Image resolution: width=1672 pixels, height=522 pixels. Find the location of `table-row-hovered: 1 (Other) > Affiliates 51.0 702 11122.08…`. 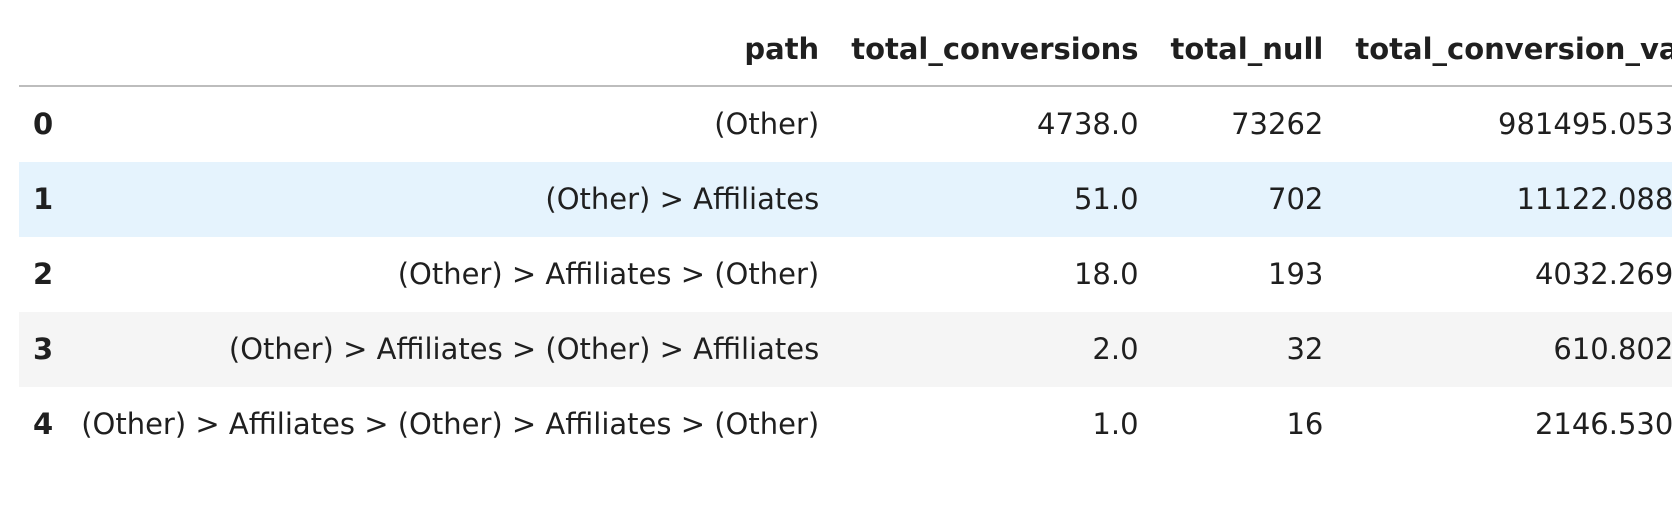

table-row-hovered: 1 (Other) > Affiliates 51.0 702 11122.08… is located at coordinates (845, 199).